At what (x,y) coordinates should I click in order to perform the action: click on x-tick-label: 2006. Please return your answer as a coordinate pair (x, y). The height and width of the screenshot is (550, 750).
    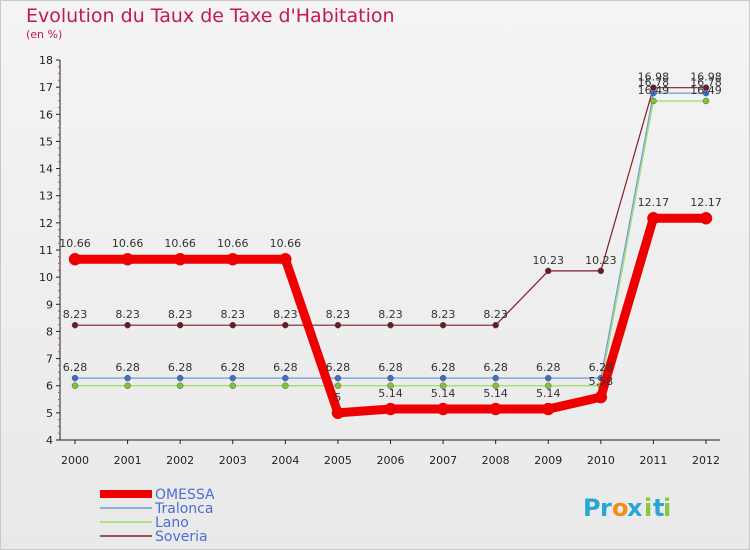
    Looking at the image, I should click on (391, 460).